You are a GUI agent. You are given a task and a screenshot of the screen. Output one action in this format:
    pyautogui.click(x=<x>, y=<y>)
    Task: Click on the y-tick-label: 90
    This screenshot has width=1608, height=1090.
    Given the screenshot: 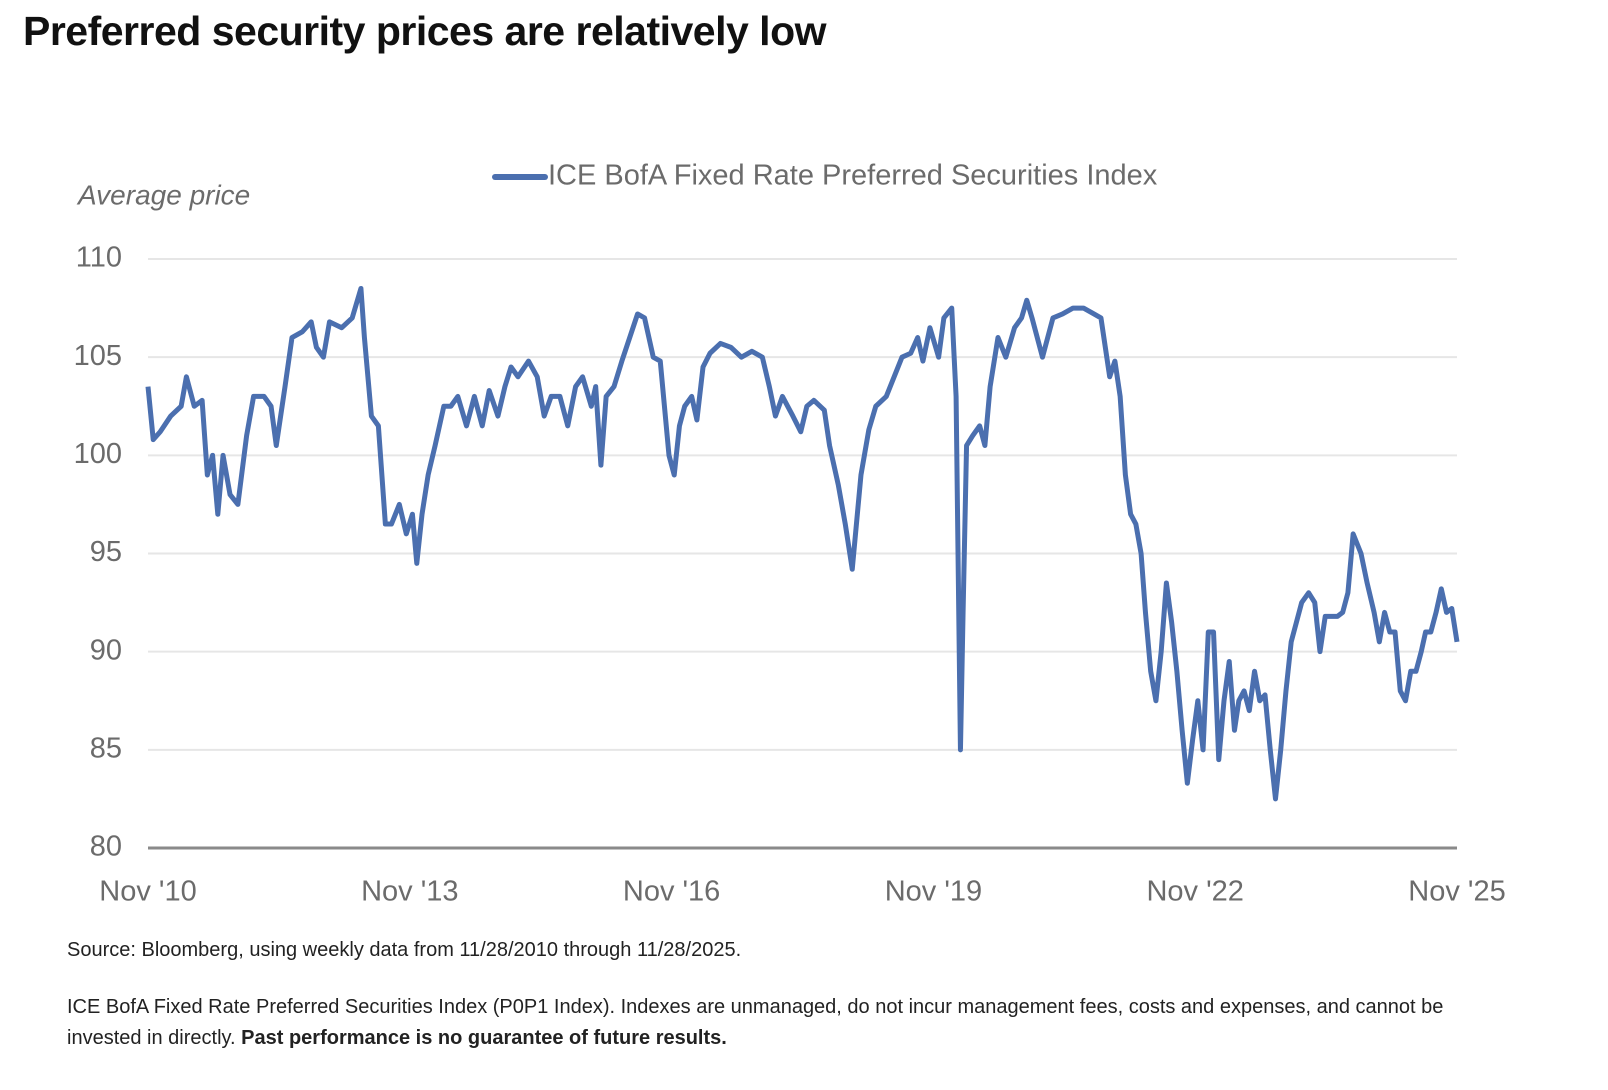 What is the action you would take?
    pyautogui.click(x=106, y=650)
    